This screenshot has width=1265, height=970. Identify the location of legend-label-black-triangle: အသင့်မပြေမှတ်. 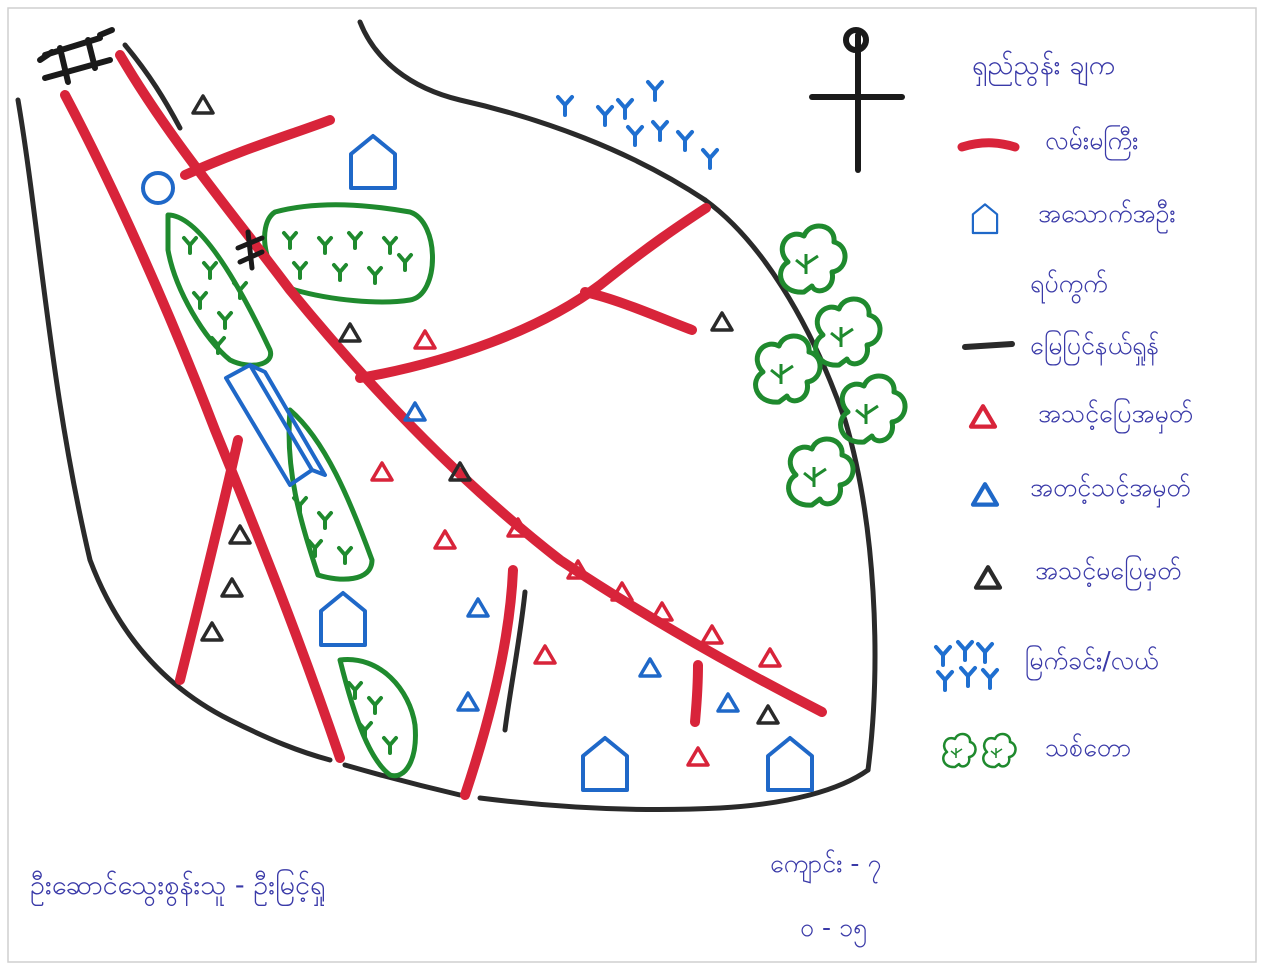
(1108, 570).